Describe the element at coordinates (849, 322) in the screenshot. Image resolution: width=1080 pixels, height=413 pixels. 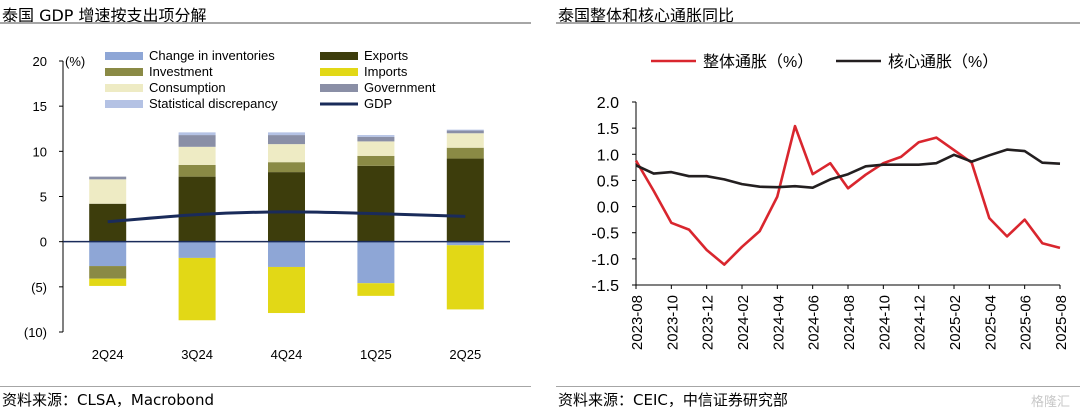
I see `x-tick-label: 2024-08` at that location.